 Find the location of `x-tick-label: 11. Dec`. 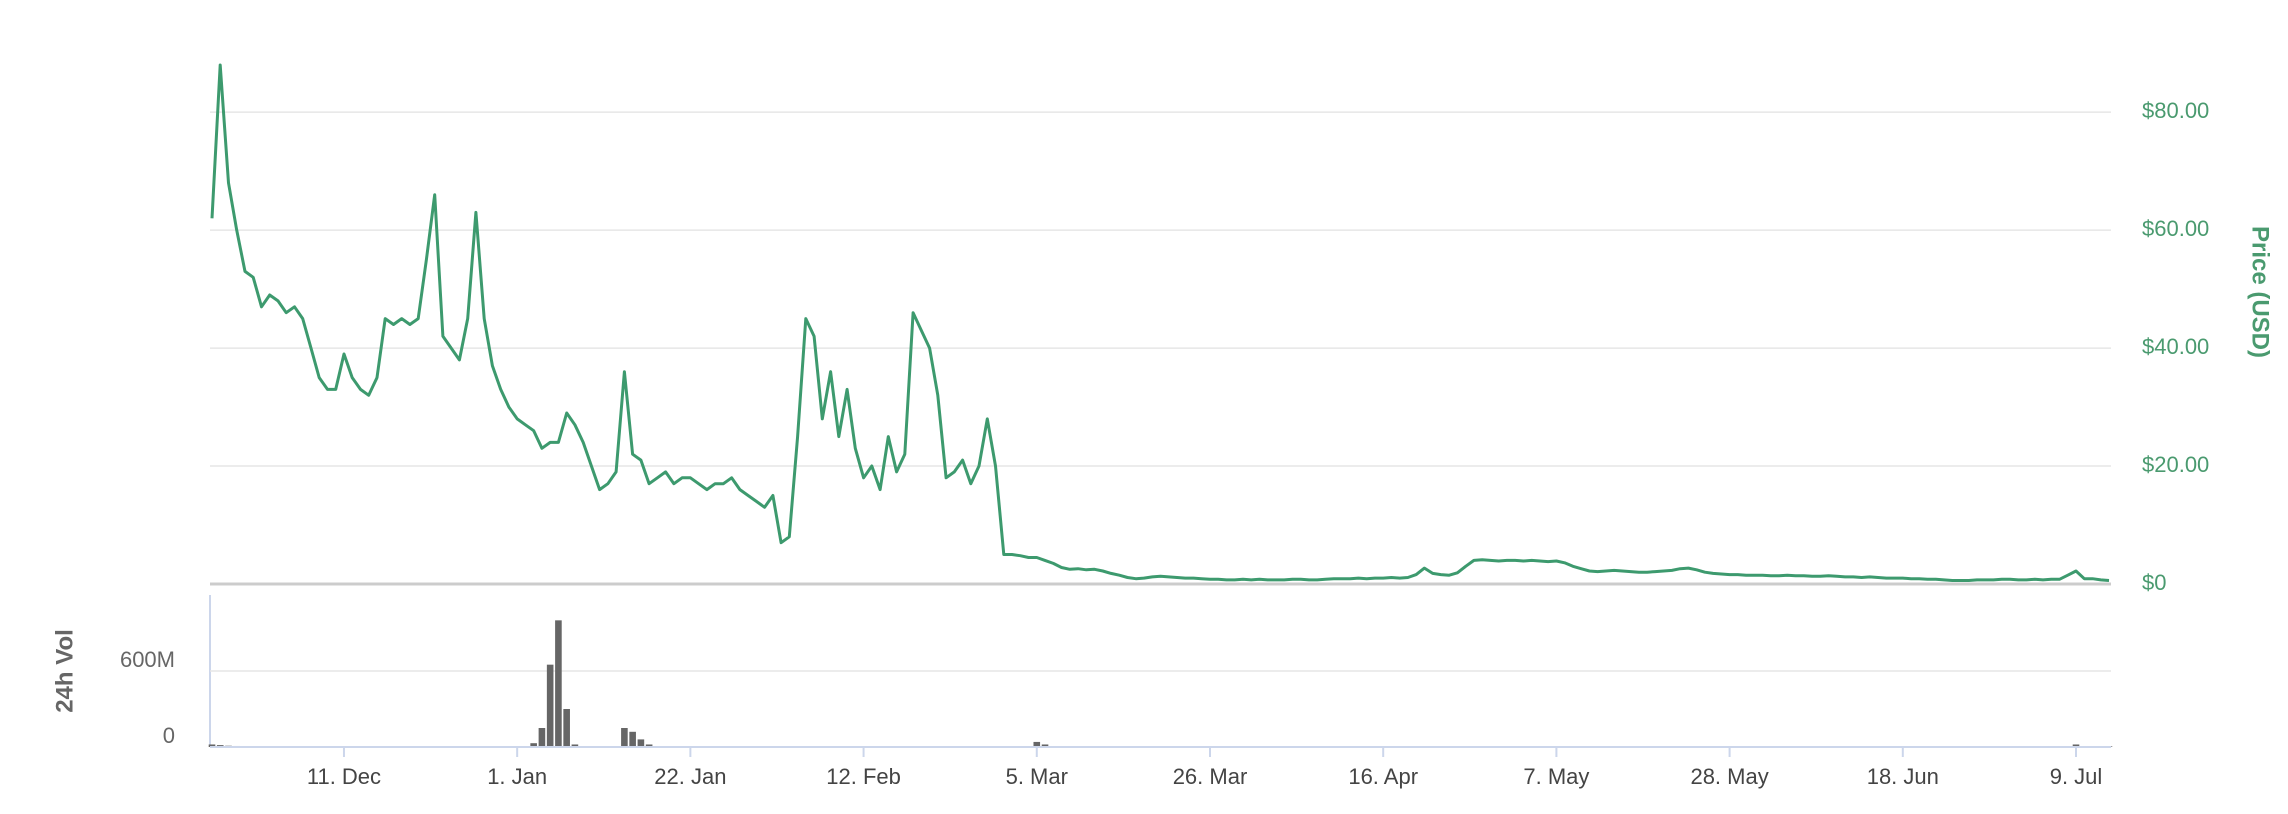

x-tick-label: 11. Dec is located at coordinates (344, 776).